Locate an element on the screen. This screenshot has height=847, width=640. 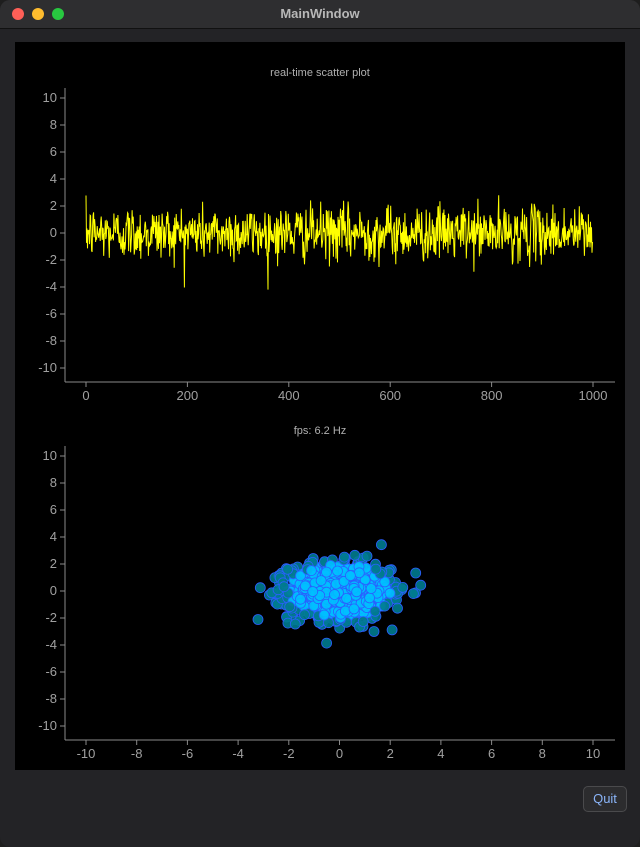
x-tick-label: 1000 is located at coordinates (593, 395).